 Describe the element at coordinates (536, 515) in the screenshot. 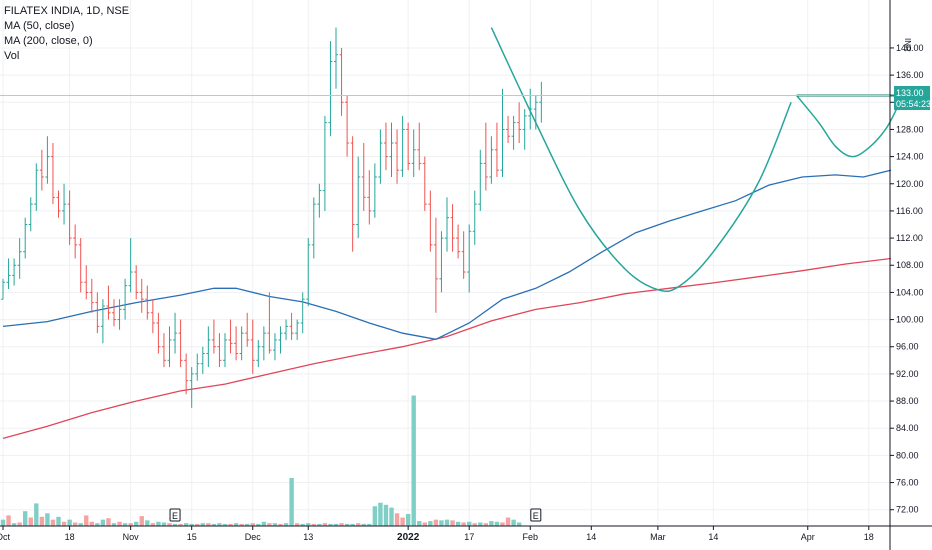

I see `earnings-marker: E` at that location.